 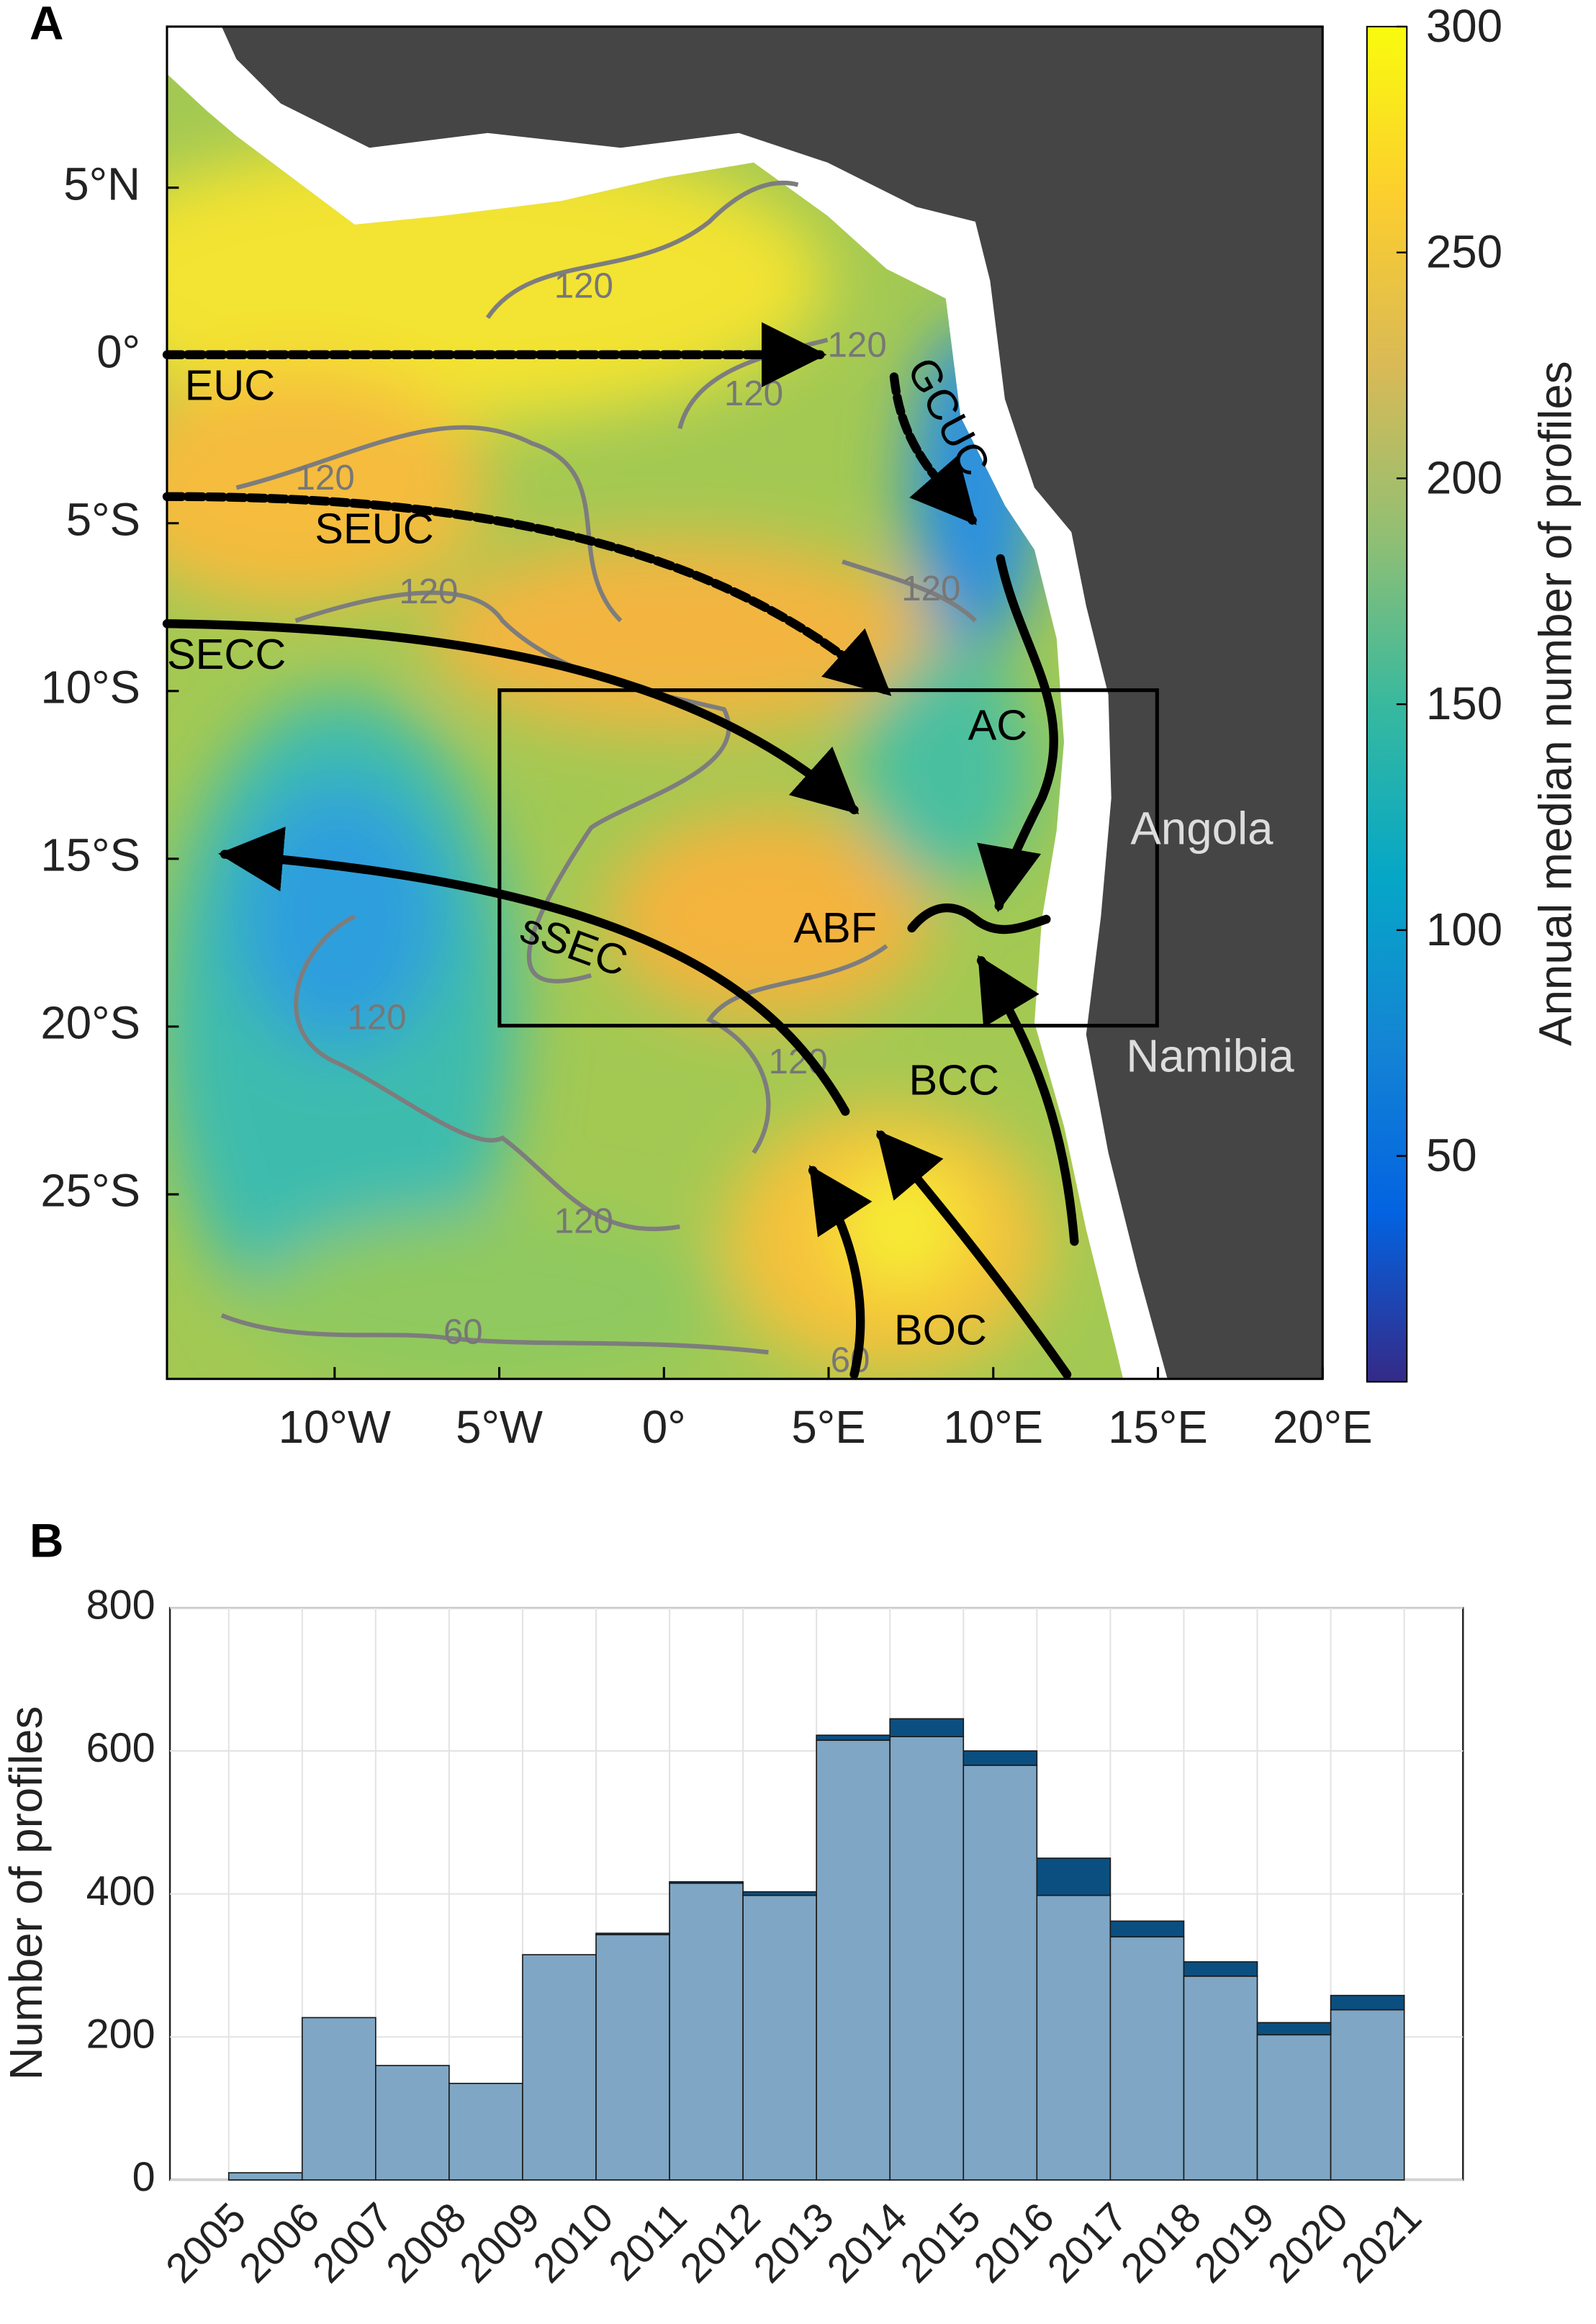 I want to click on panel-label: A, so click(x=46, y=24).